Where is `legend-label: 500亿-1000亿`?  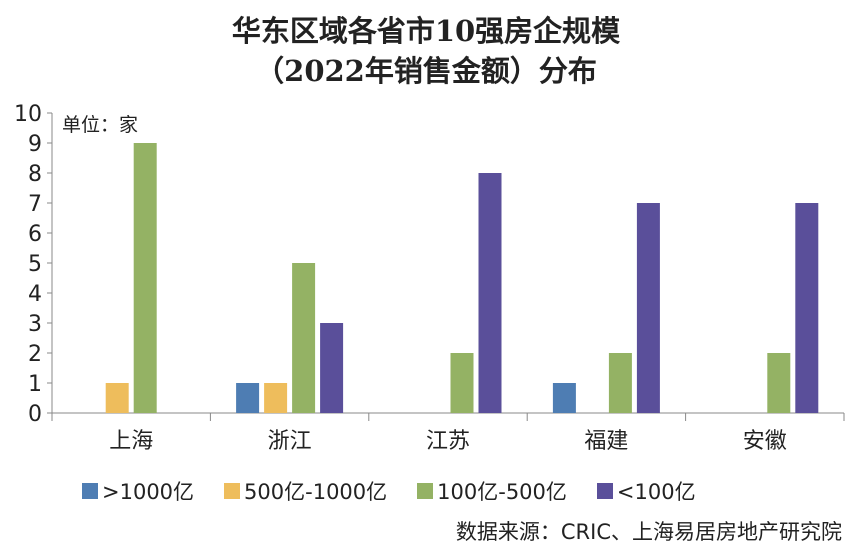 legend-label: 500亿-1000亿 is located at coordinates (316, 492).